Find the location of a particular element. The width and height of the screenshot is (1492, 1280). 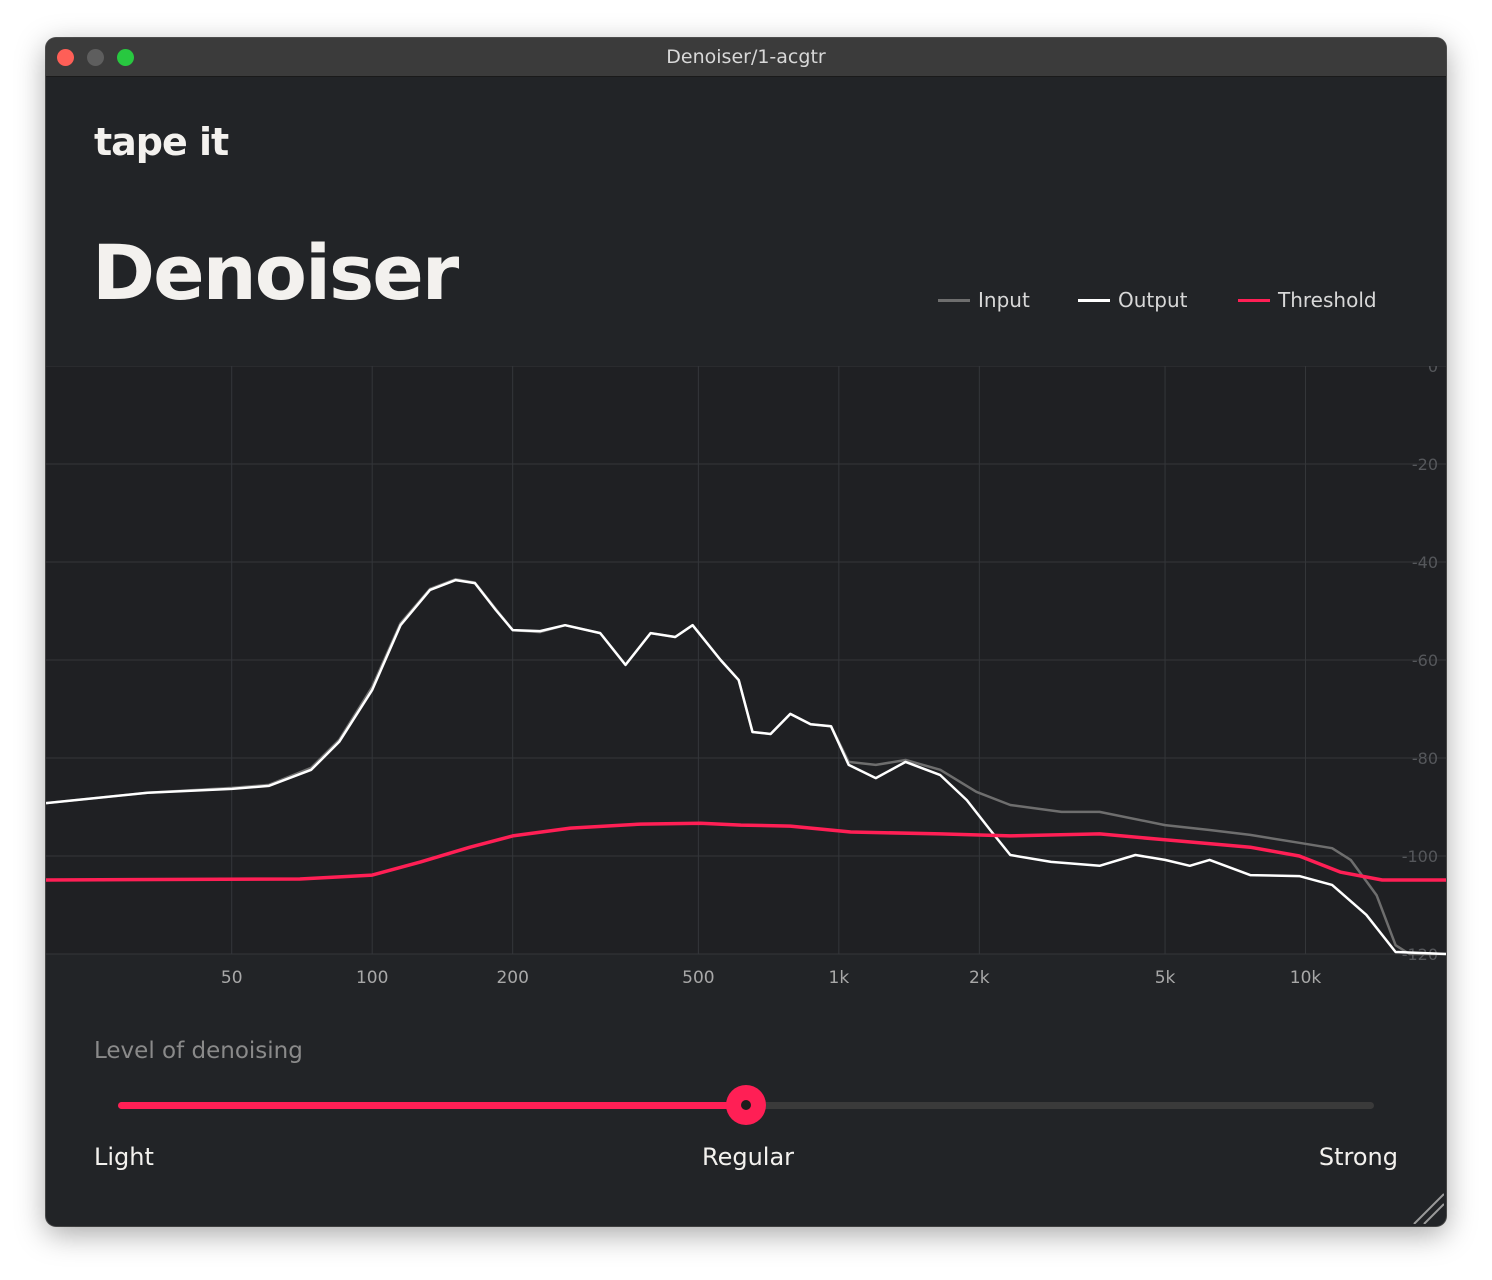

slider-thumb is located at coordinates (746, 1105).